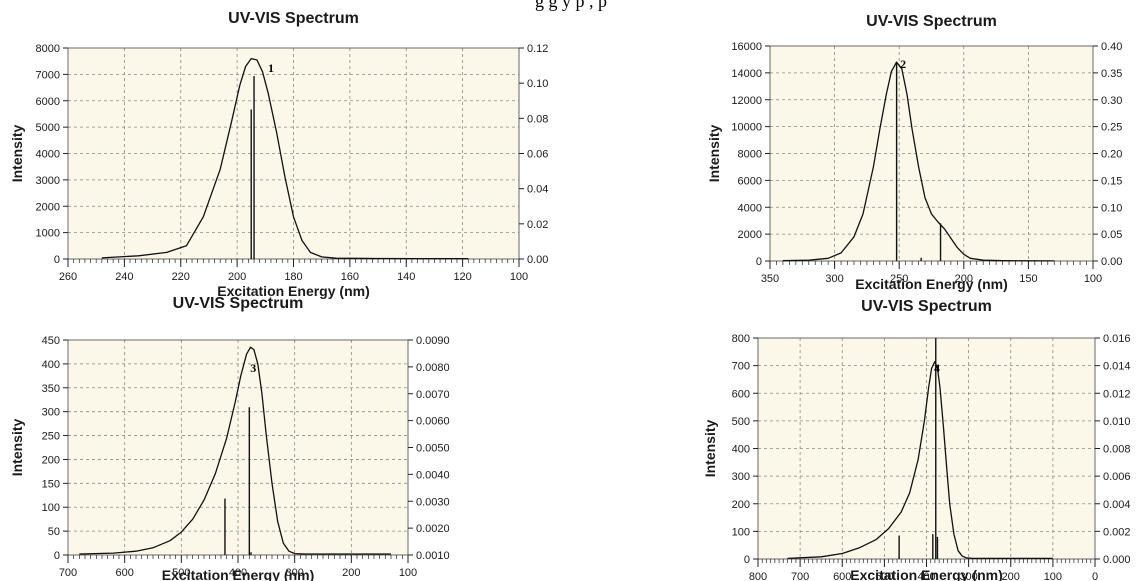 This screenshot has width=1142, height=581. What do you see at coordinates (1117, 367) in the screenshot?
I see `y2-tick-label: 0.014` at bounding box center [1117, 367].